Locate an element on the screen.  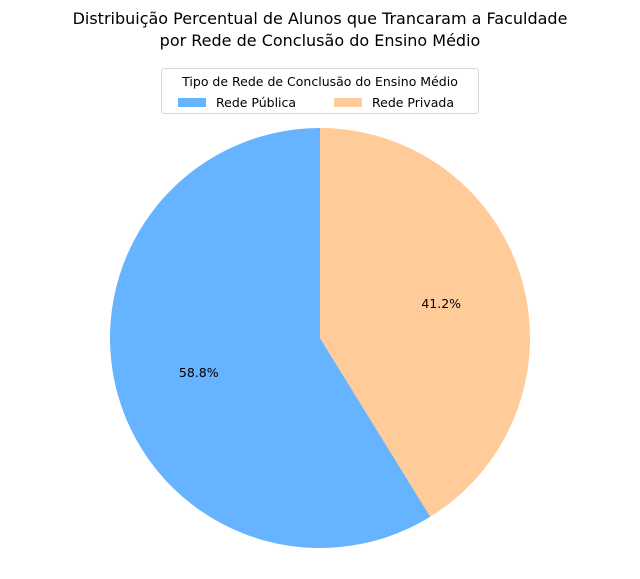
legend-label-rede-publica: Rede Pública is located at coordinates (256, 102).